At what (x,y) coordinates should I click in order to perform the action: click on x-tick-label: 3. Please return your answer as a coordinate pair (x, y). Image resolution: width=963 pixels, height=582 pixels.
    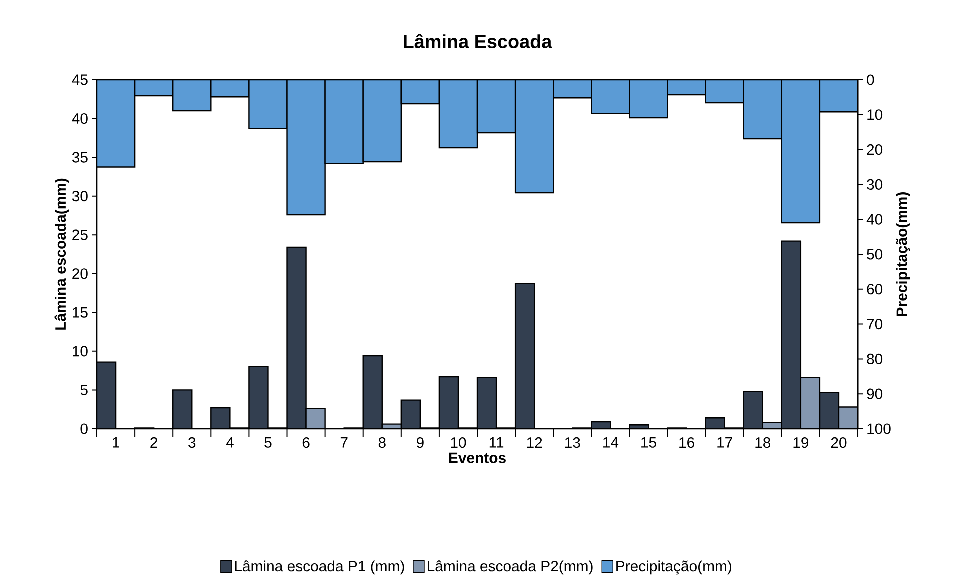
    Looking at the image, I should click on (192, 443).